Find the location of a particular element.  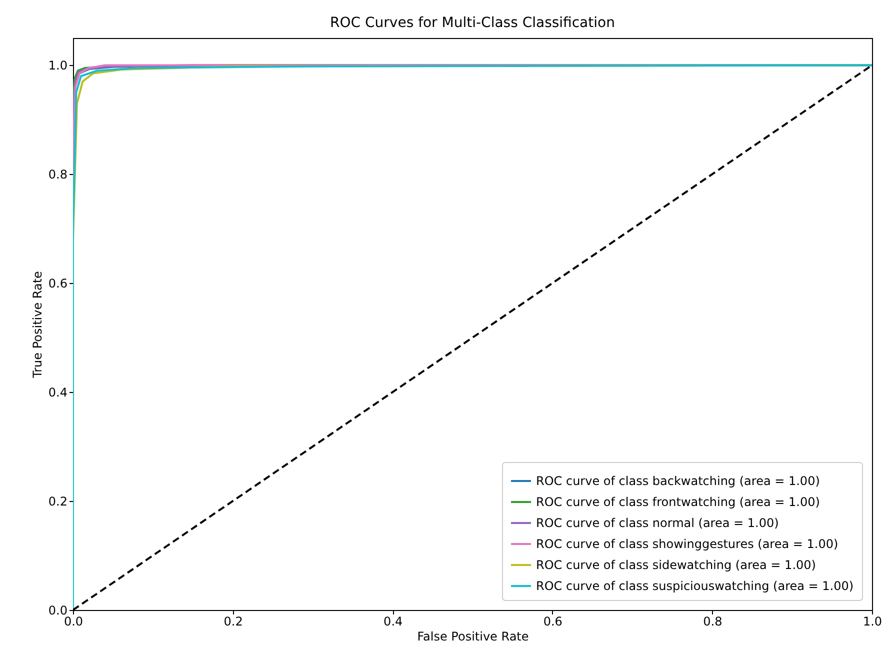

y-tick-label: 0.4 is located at coordinates (58, 393).